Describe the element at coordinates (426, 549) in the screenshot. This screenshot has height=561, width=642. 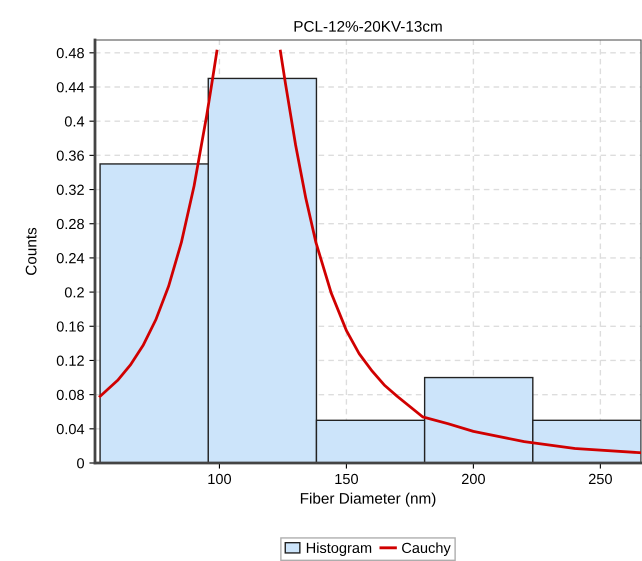
I see `legend-label: Cauchy` at that location.